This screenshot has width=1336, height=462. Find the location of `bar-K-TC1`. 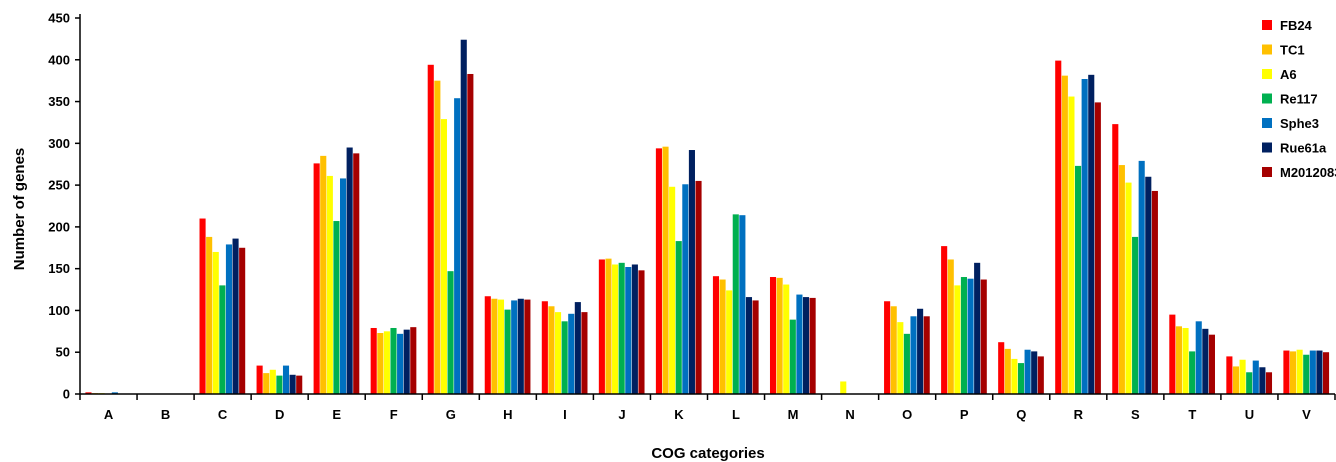

bar-K-TC1 is located at coordinates (665, 270).